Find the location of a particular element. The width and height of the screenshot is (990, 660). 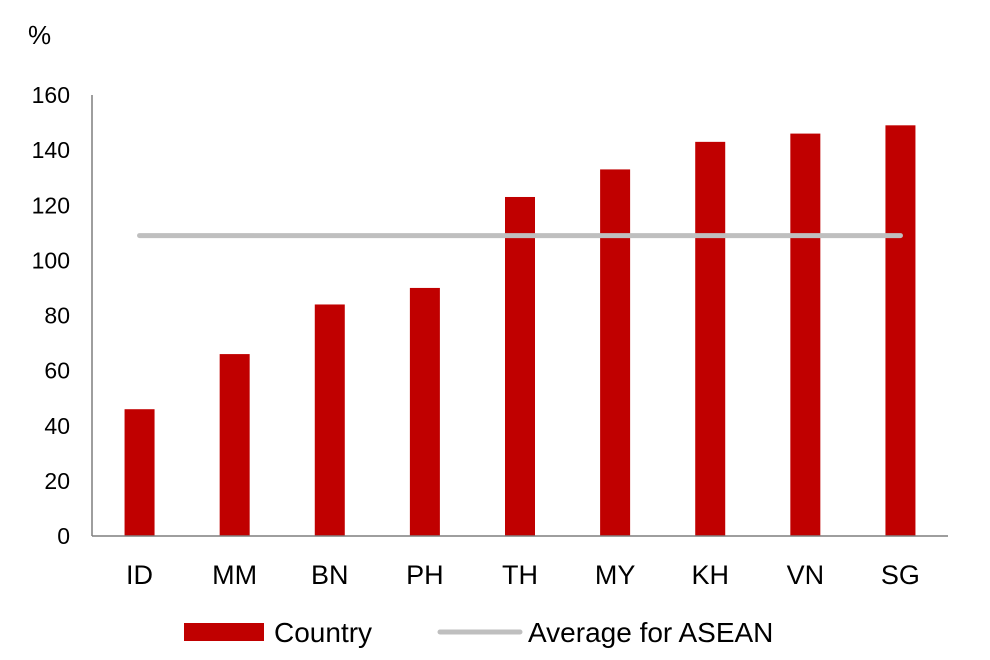

y-tick-label: 20 is located at coordinates (57, 481).